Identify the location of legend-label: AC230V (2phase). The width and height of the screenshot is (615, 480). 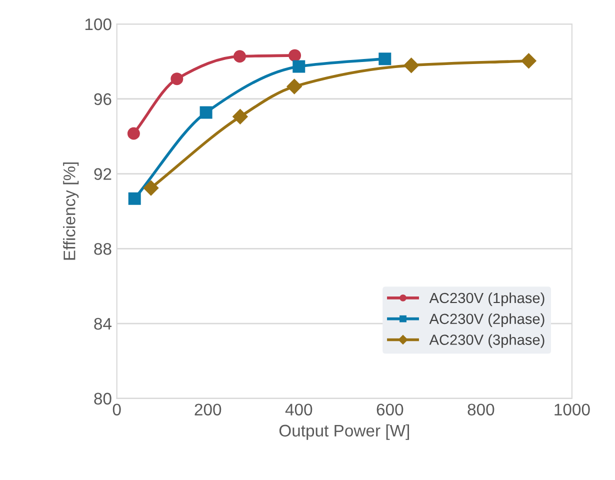
(486, 320).